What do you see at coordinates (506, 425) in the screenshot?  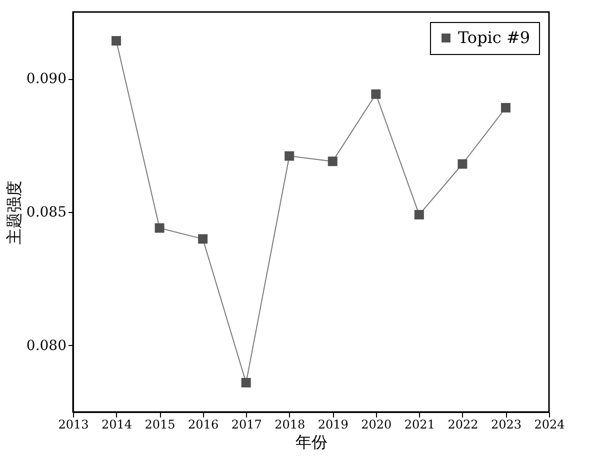 I see `x-tick-label: 2023` at bounding box center [506, 425].